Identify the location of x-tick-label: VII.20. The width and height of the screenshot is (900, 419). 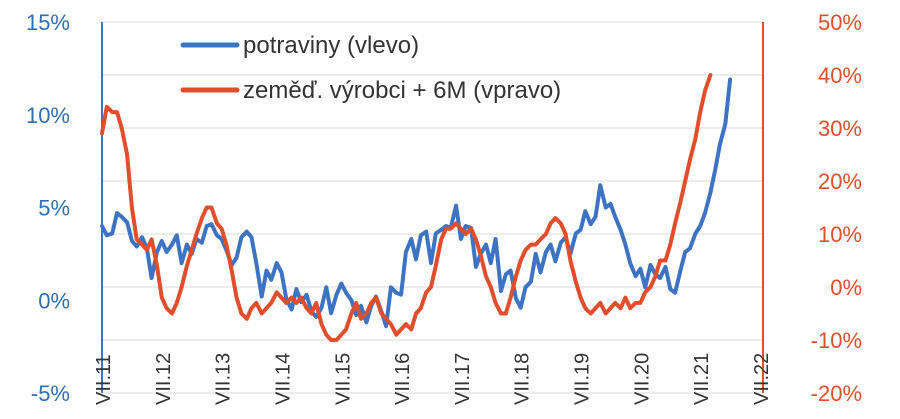
(642, 379).